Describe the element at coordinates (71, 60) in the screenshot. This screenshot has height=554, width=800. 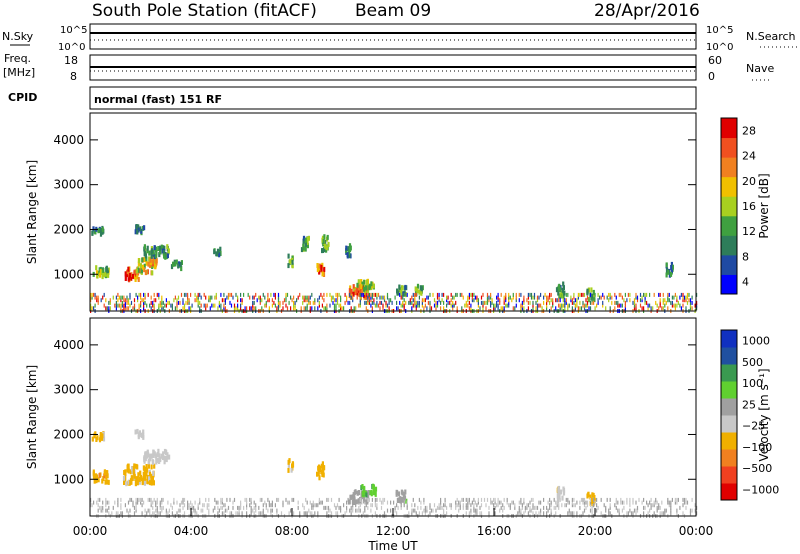
I see `freq-tick-top: 18` at that location.